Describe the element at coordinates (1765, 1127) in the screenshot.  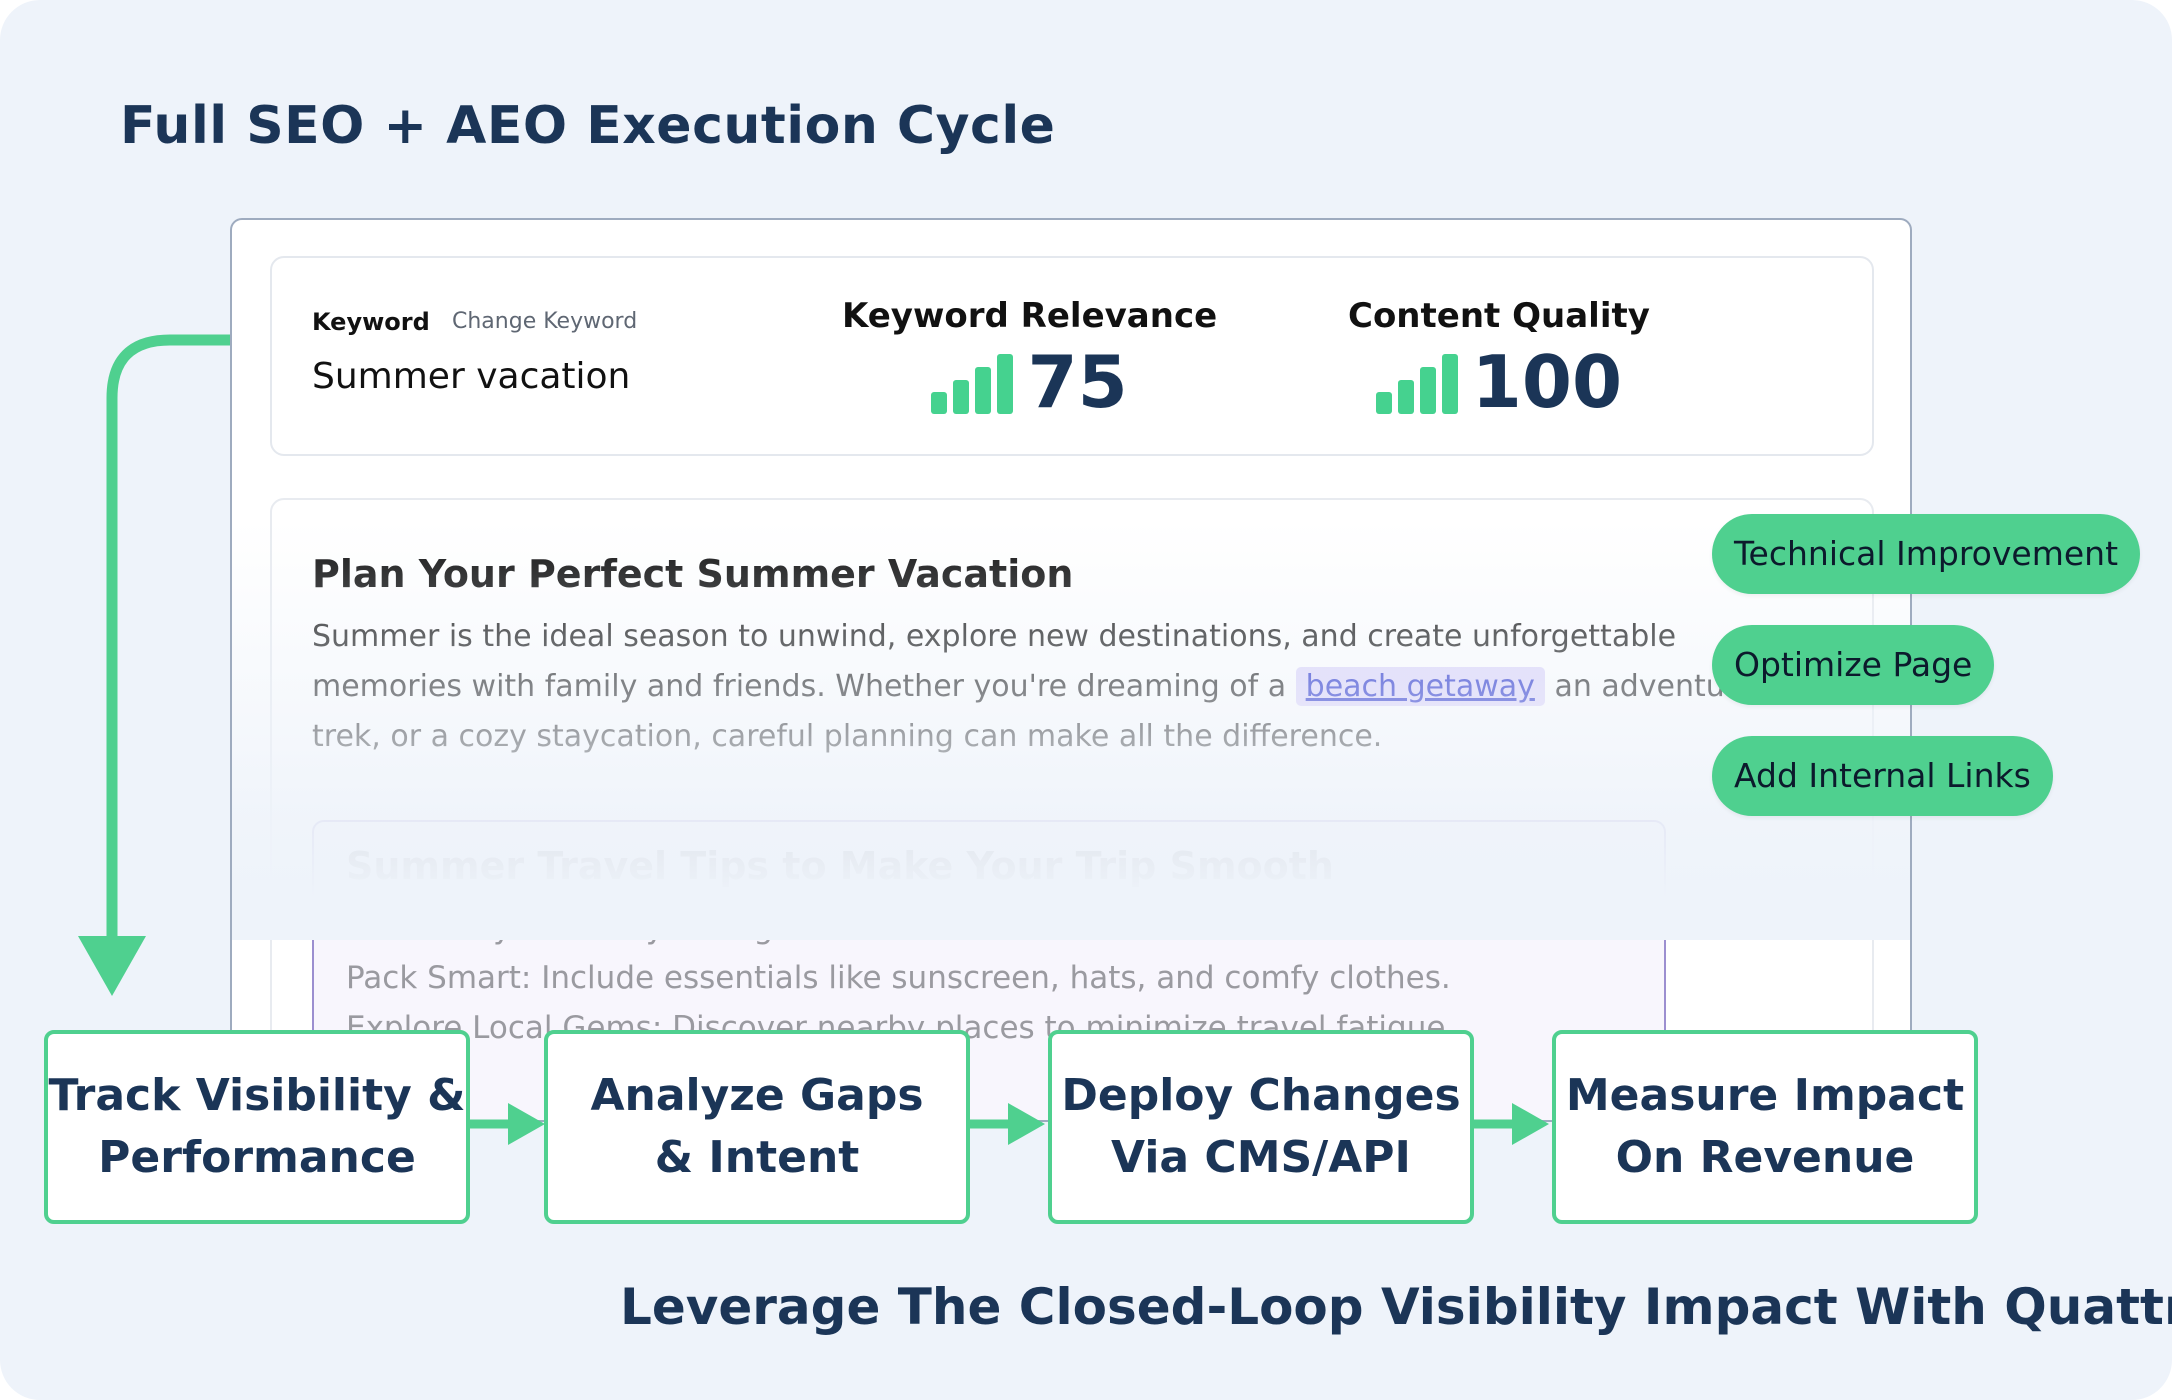
I see `step-measure-impact: Measure Impact On Revenue` at that location.